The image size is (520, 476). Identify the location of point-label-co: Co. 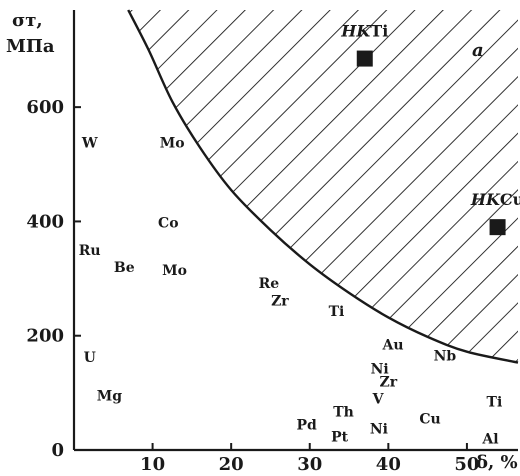
(168, 224).